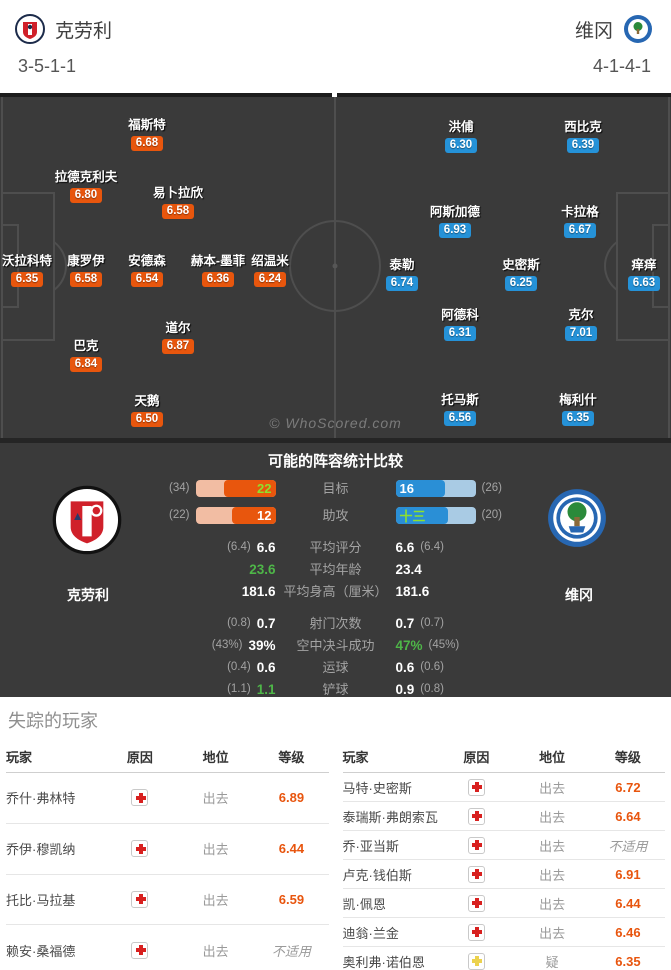 The image size is (671, 970). What do you see at coordinates (628, 816) in the screenshot?
I see `rating: 6.64` at bounding box center [628, 816].